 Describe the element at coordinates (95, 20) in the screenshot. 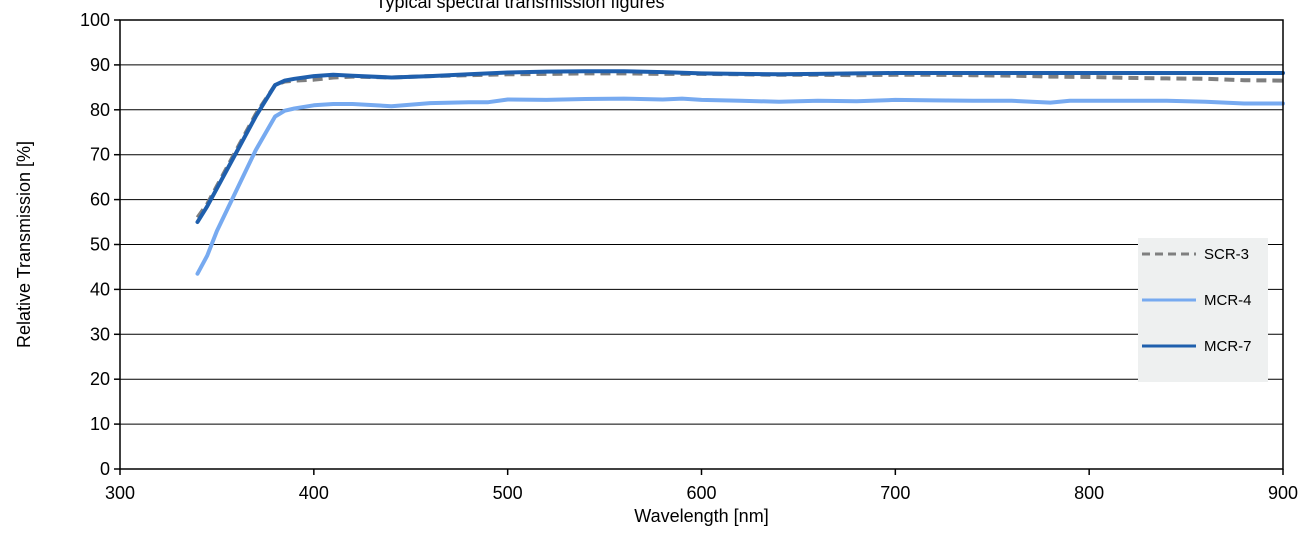

I see `y-tick-label: 100` at that location.